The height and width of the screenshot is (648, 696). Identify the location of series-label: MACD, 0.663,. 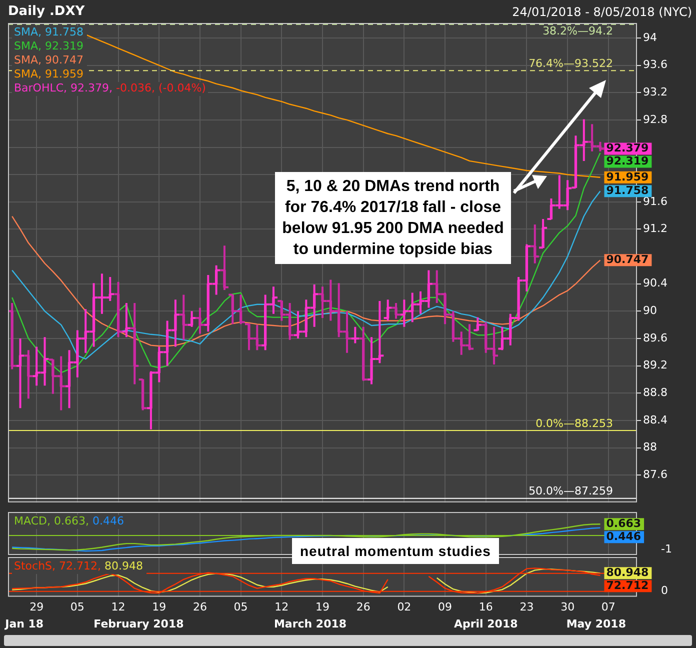
(51, 521).